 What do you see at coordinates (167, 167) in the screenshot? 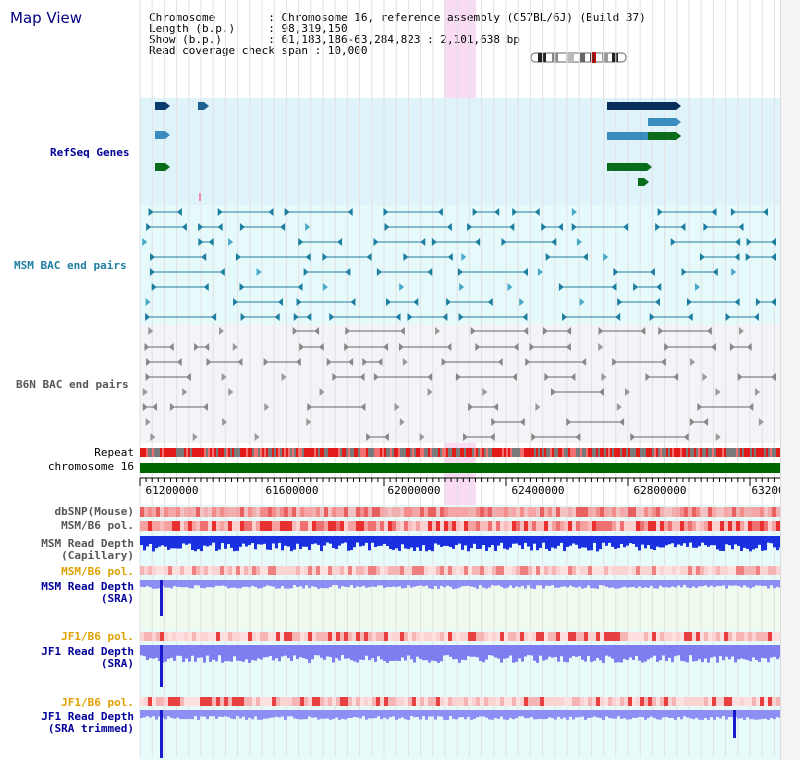
I see `gene-arrow` at bounding box center [167, 167].